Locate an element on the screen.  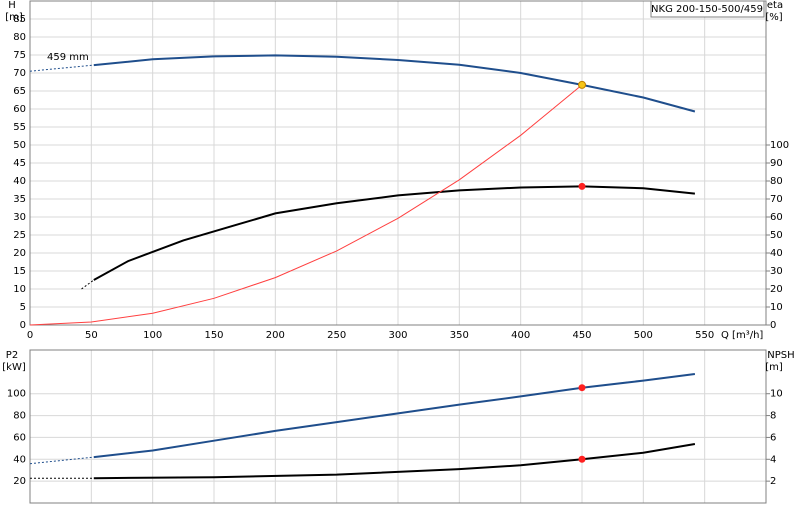
y2-tick-label: 6 is located at coordinates (773, 437).